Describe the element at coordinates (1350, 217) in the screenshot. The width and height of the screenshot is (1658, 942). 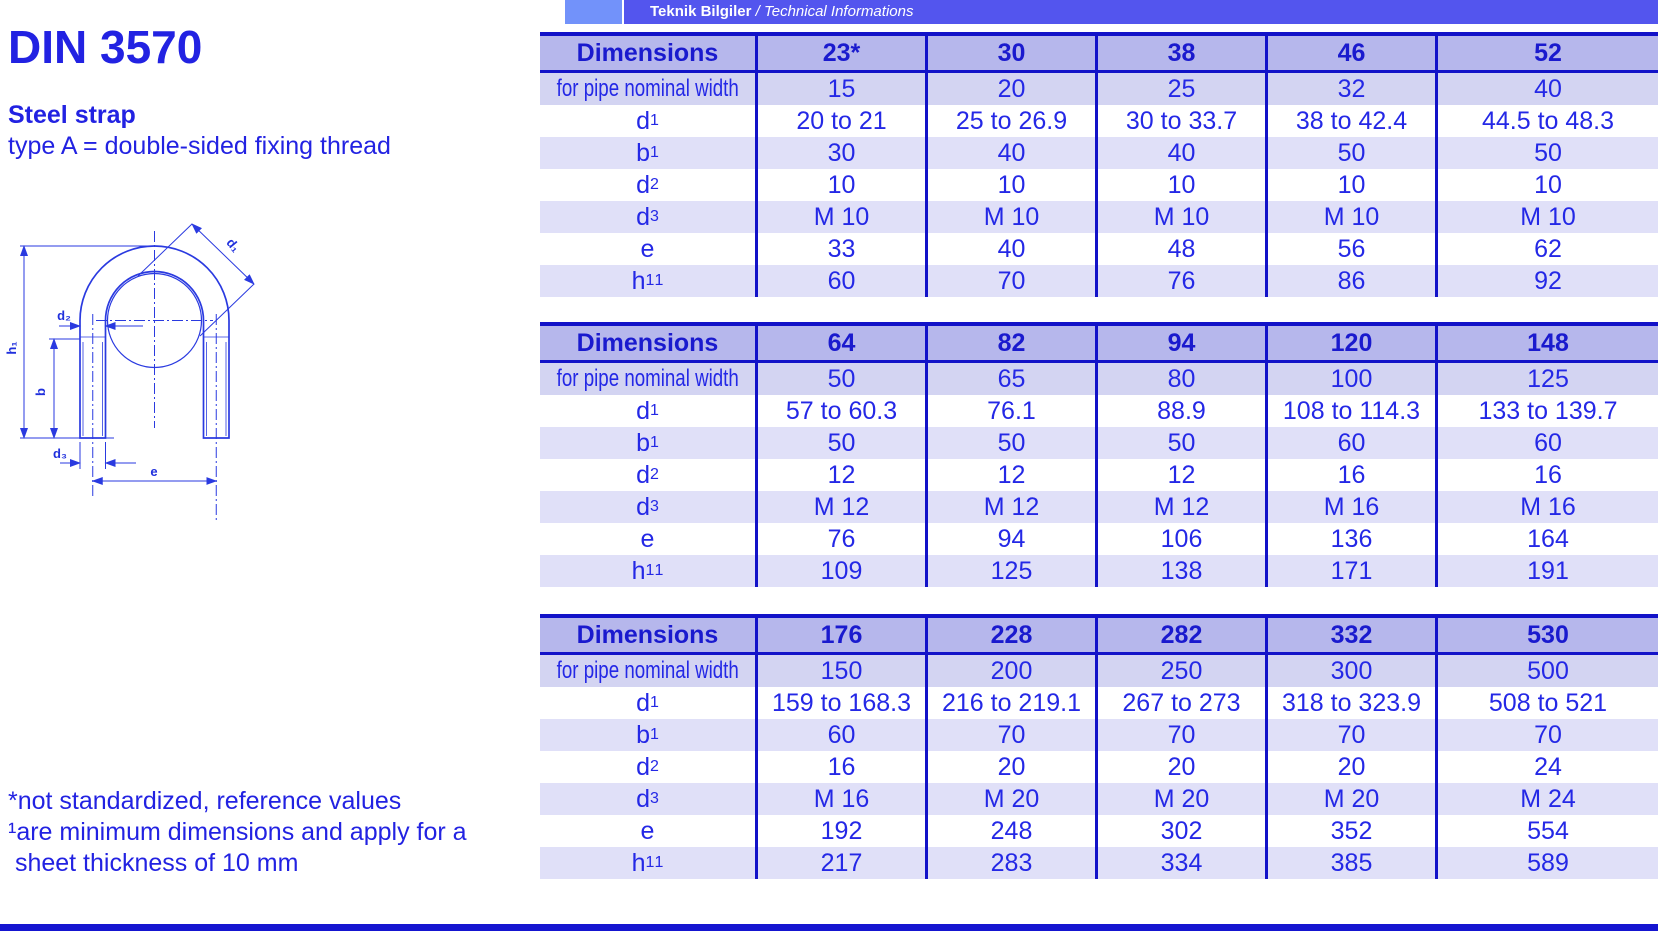
I see `value-cell: M 10` at that location.